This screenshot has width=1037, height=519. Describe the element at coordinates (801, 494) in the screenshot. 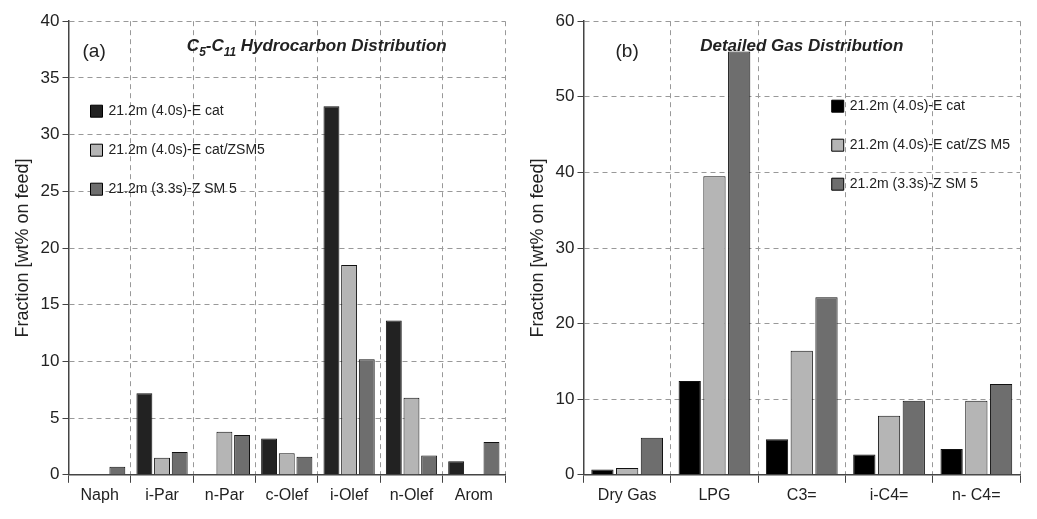

I see `x-tick-label: C3=` at that location.